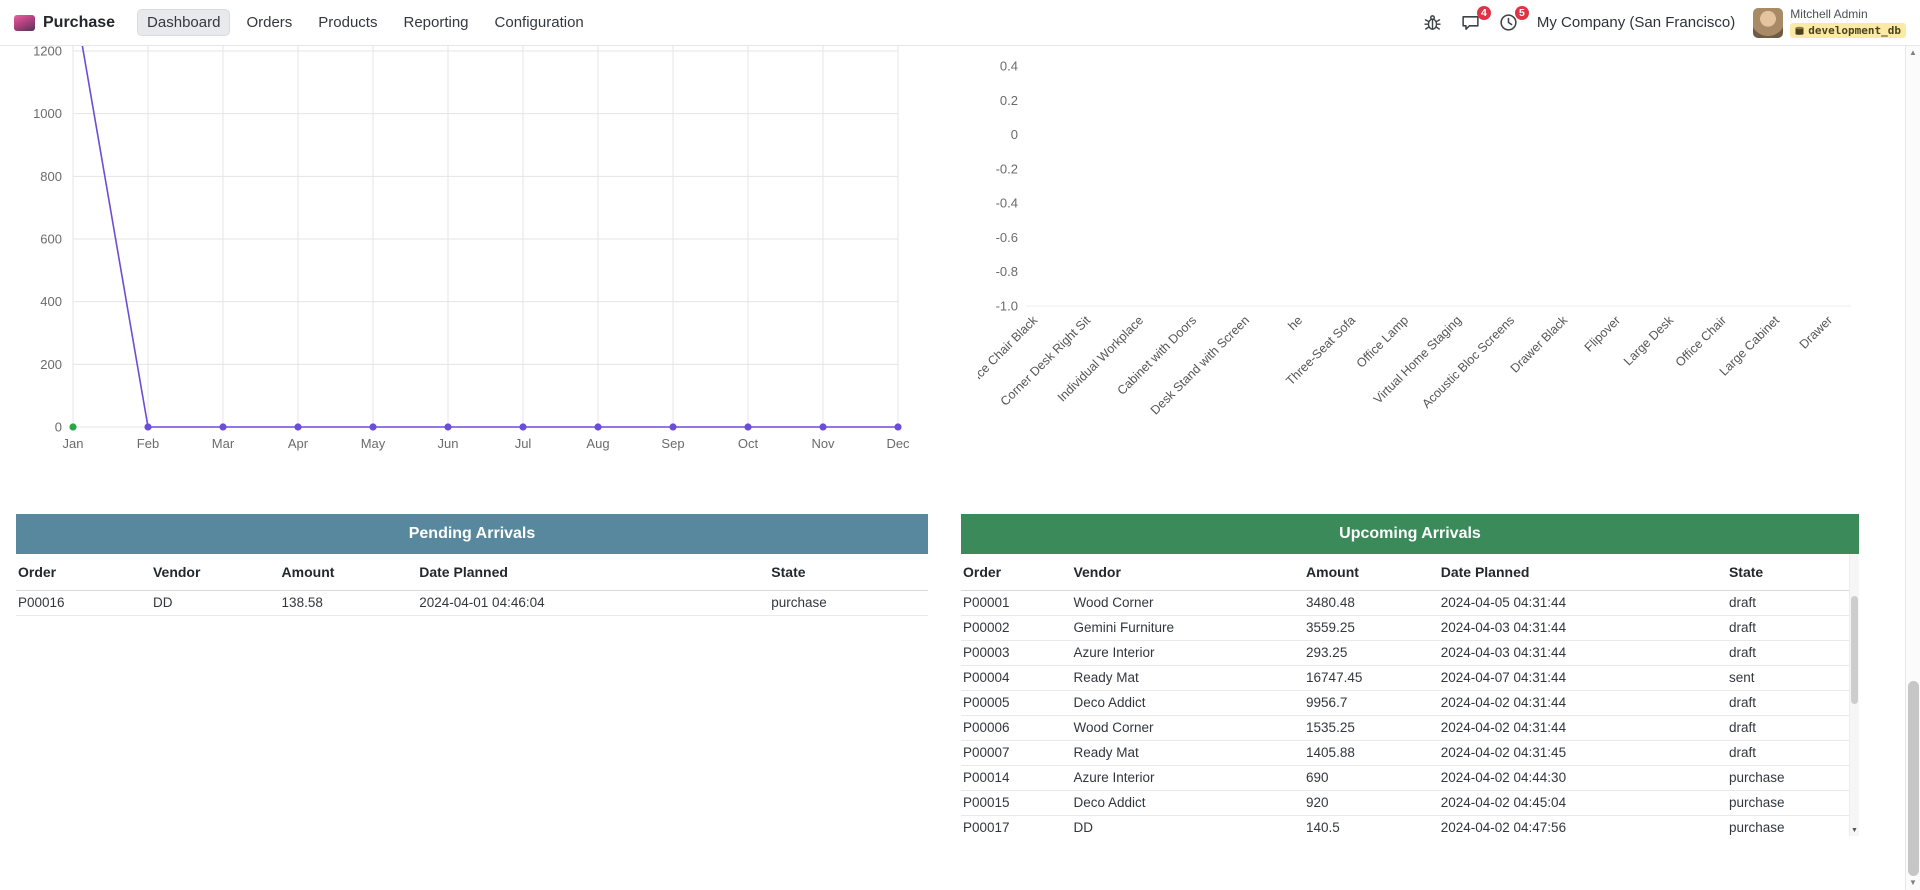 The height and width of the screenshot is (890, 1920). Describe the element at coordinates (1816, 332) in the screenshot. I see `svg-text: Drawer` at that location.